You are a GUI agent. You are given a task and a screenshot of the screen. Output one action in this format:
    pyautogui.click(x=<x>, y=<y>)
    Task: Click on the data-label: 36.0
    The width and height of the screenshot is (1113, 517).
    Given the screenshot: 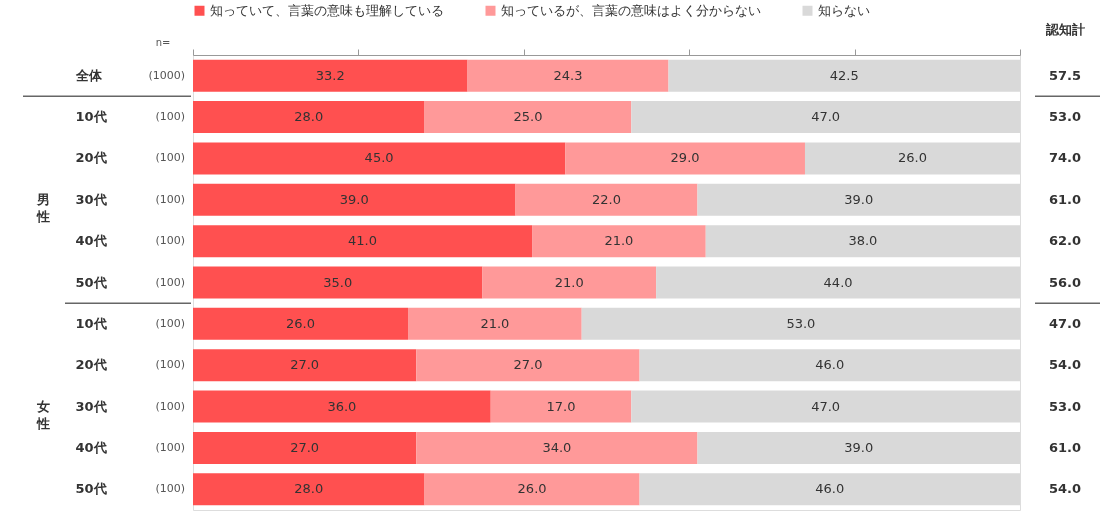 What is the action you would take?
    pyautogui.click(x=342, y=406)
    